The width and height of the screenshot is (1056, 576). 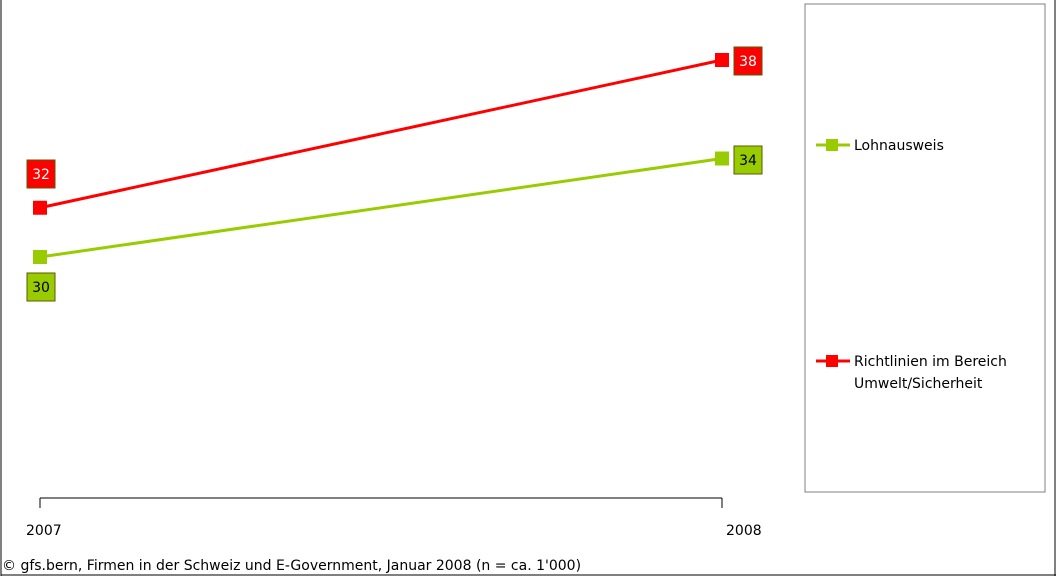 I want to click on data-label: 34, so click(x=748, y=161).